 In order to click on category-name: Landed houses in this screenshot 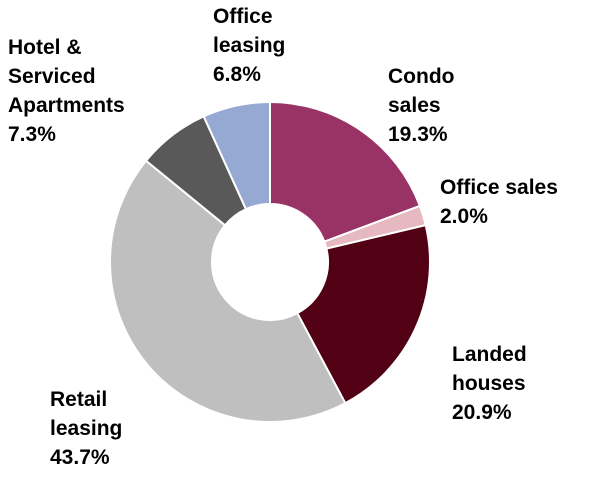, I will do `click(489, 369)`.